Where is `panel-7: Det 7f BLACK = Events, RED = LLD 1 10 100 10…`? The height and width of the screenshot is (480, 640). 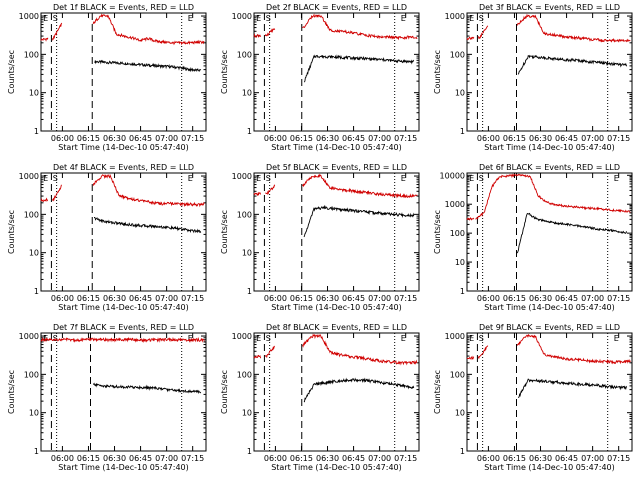 panel-7: Det 7f BLACK = Events, RED = LLD 1 10 100 10… is located at coordinates (107, 397).